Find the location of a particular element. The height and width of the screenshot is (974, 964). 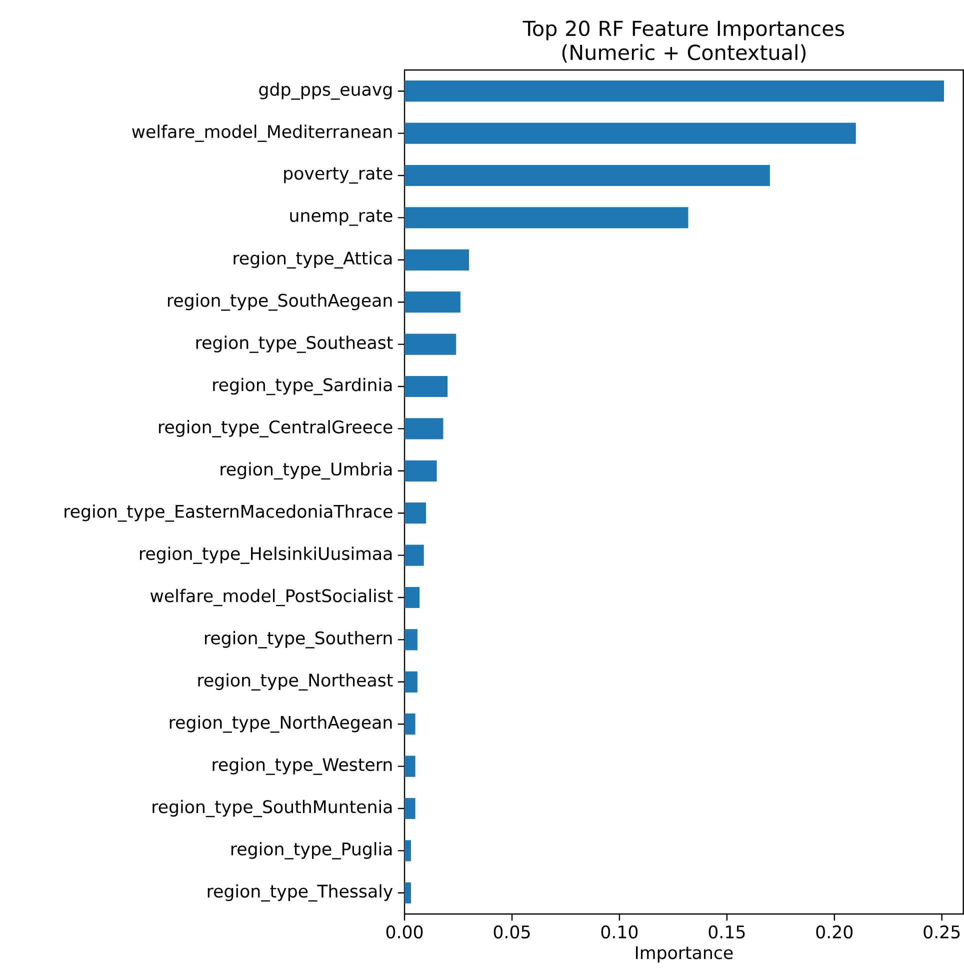

y-tick-label: welfare_model_PostSocialist is located at coordinates (271, 597).